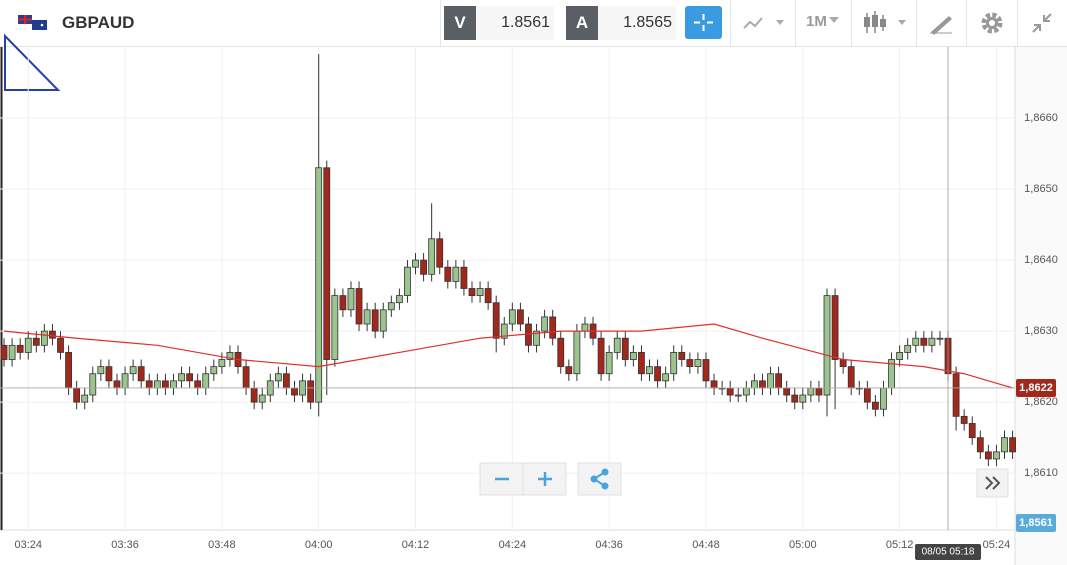 This screenshot has width=1067, height=565. What do you see at coordinates (599, 479) in the screenshot?
I see `share-button` at bounding box center [599, 479].